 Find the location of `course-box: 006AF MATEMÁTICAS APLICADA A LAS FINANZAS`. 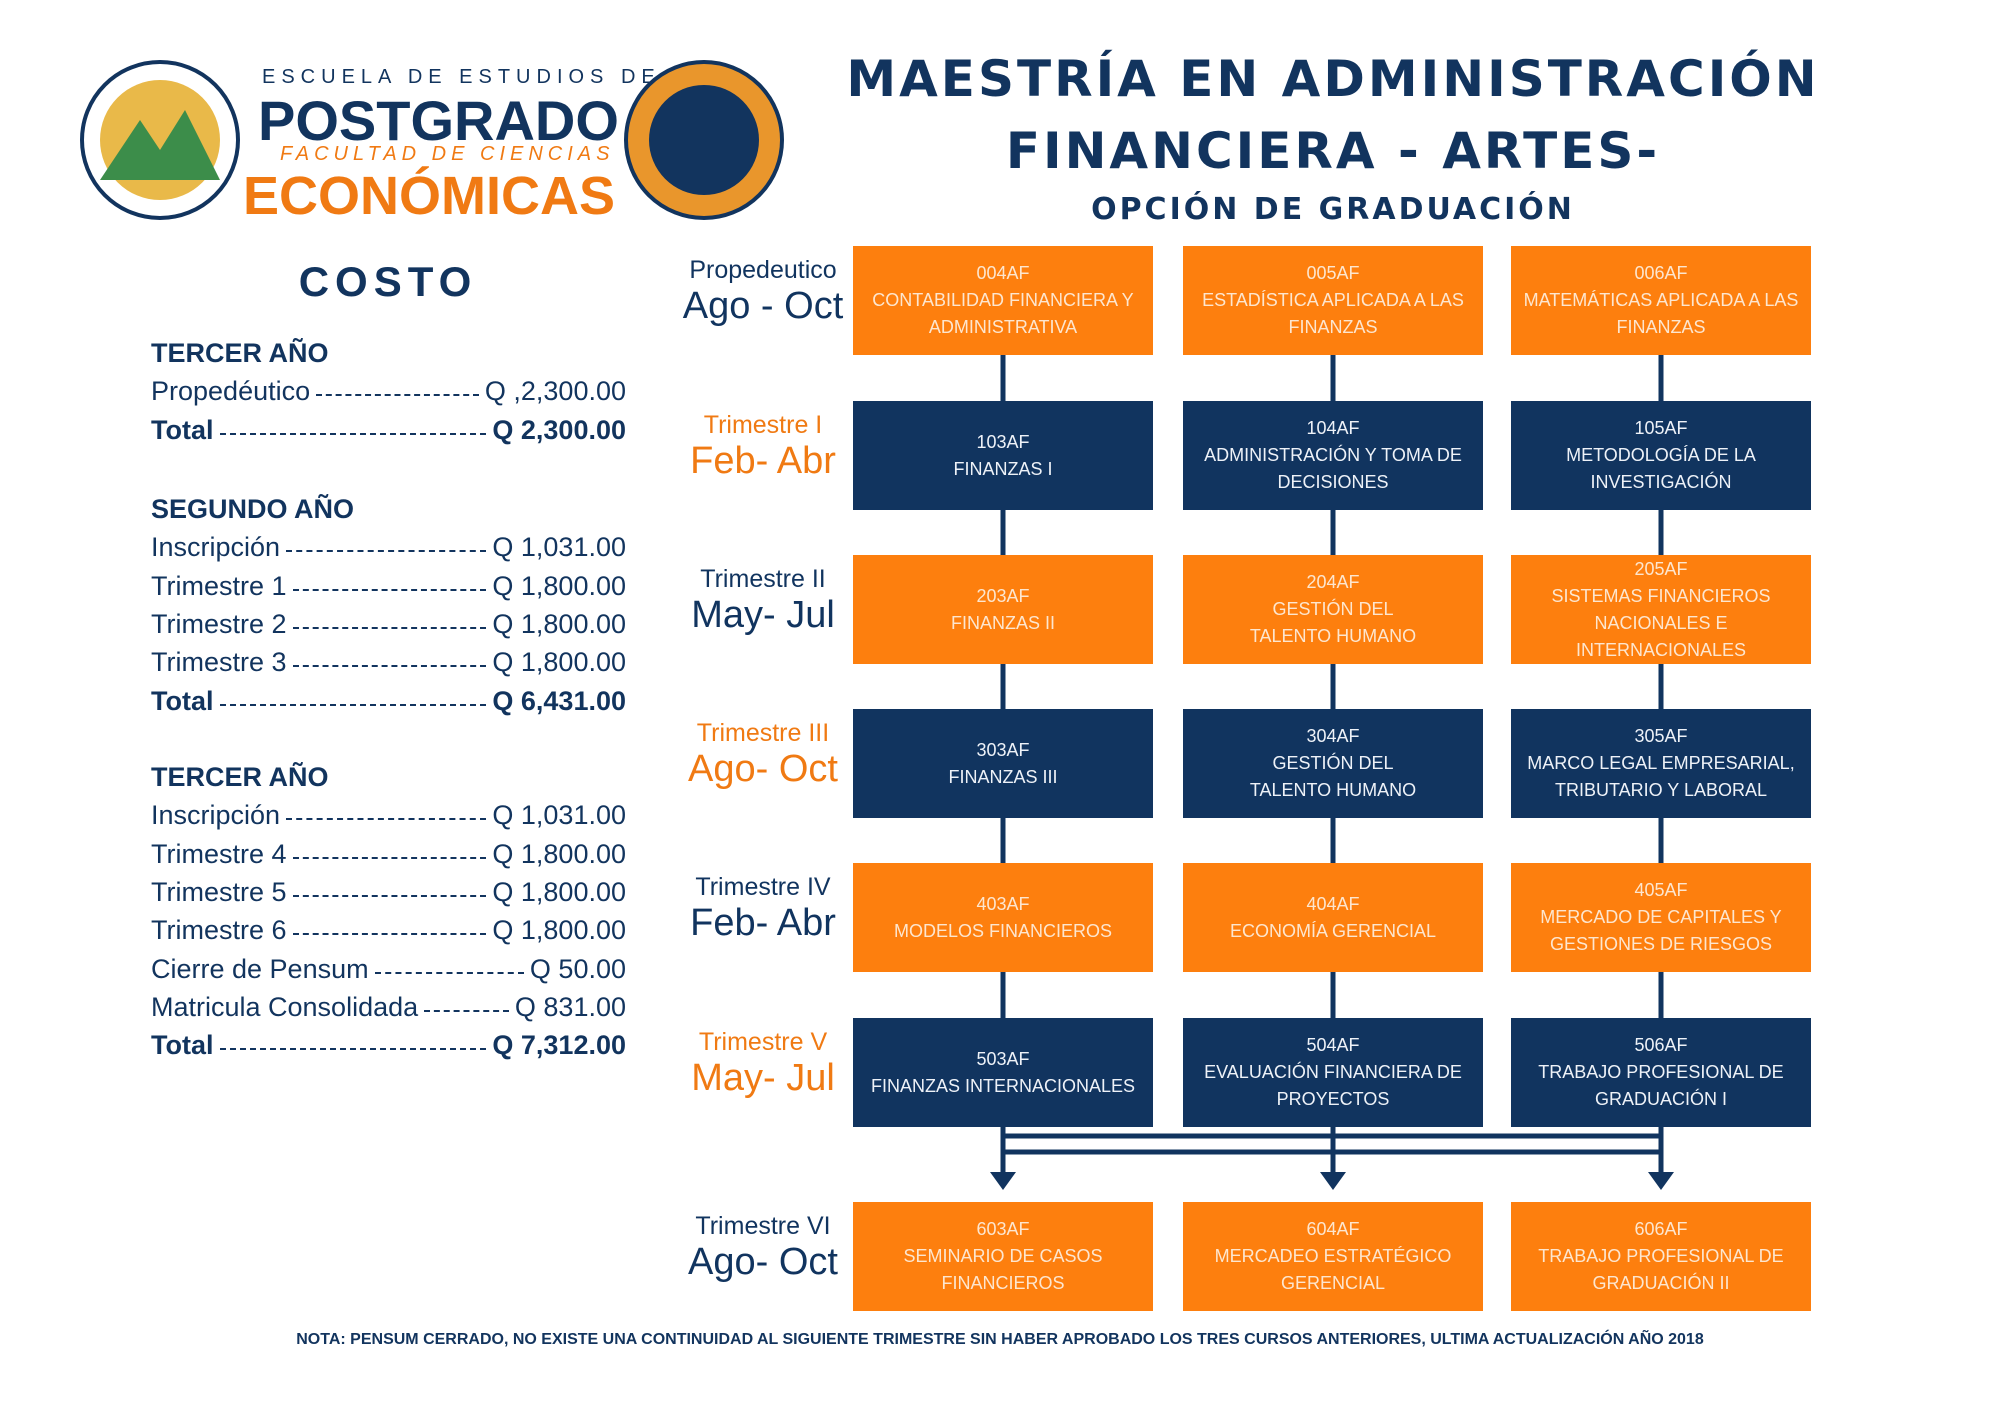

course-box: 006AF MATEMÁTICAS APLICADA A LAS FINANZAS is located at coordinates (1661, 300).